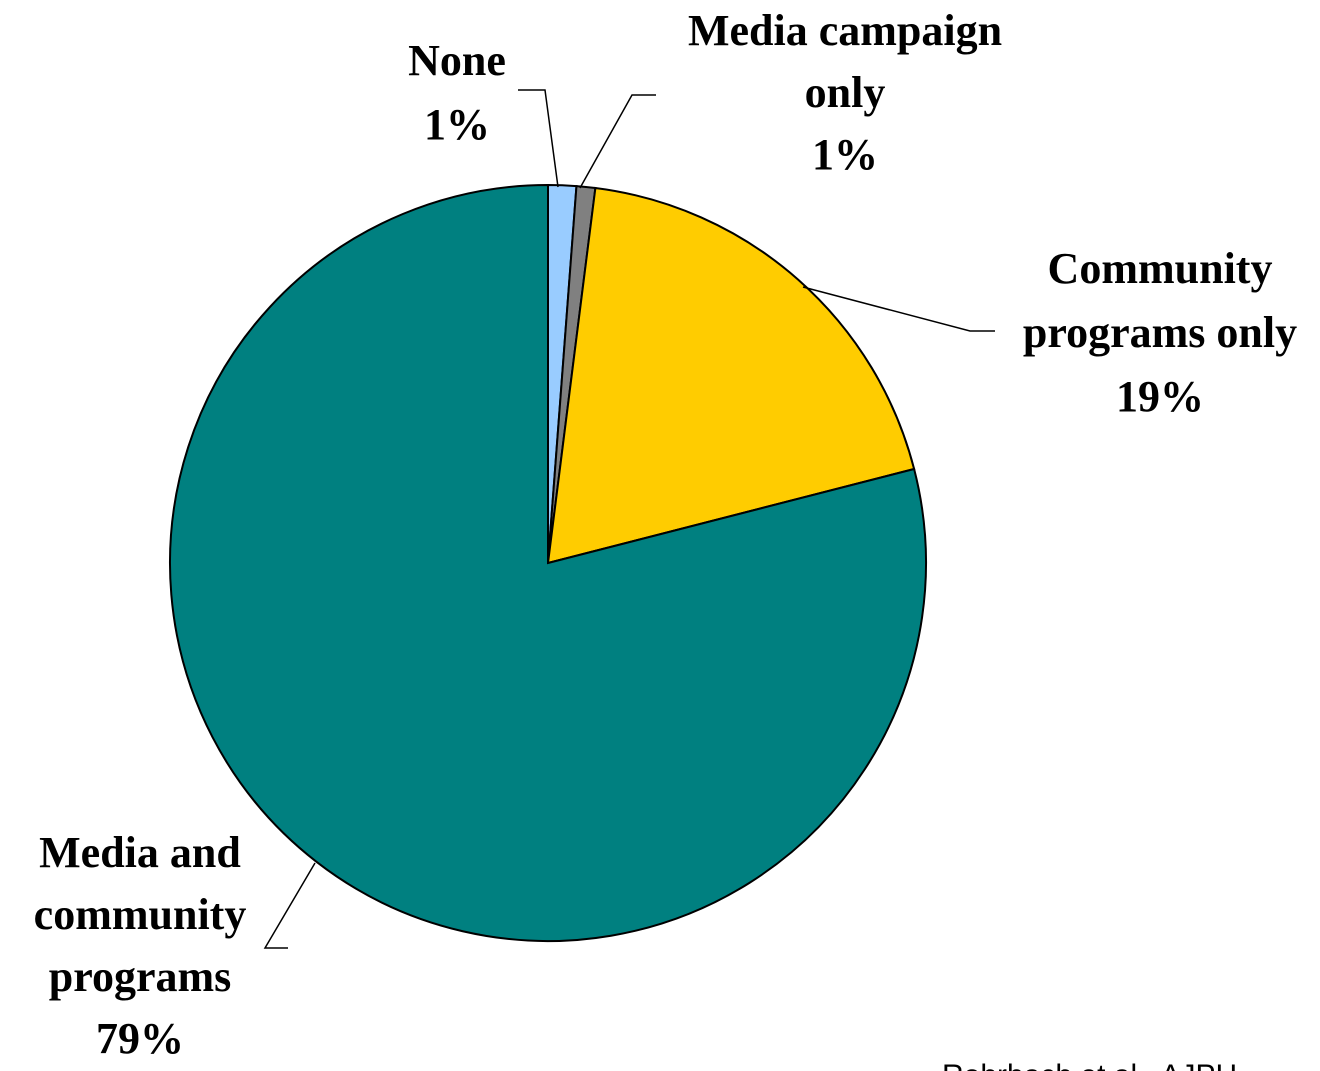 The height and width of the screenshot is (1071, 1320). I want to click on slice-name-line: None, so click(457, 60).